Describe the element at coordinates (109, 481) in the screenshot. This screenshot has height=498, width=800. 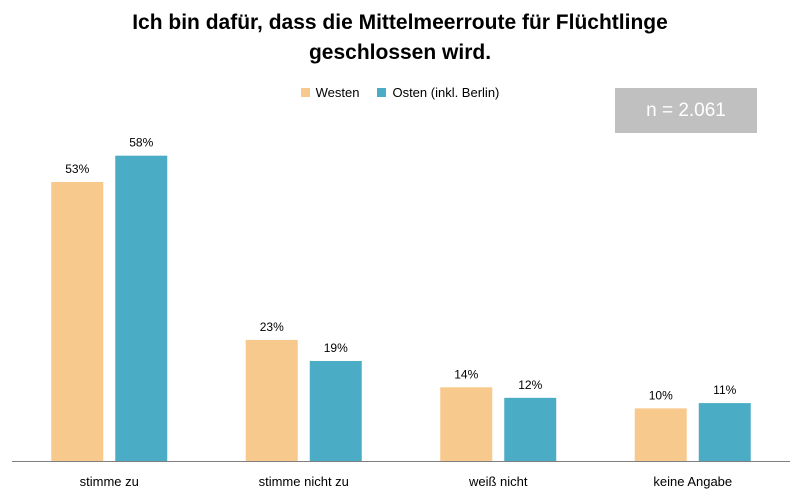
I see `category-label-0: stimme zu` at that location.